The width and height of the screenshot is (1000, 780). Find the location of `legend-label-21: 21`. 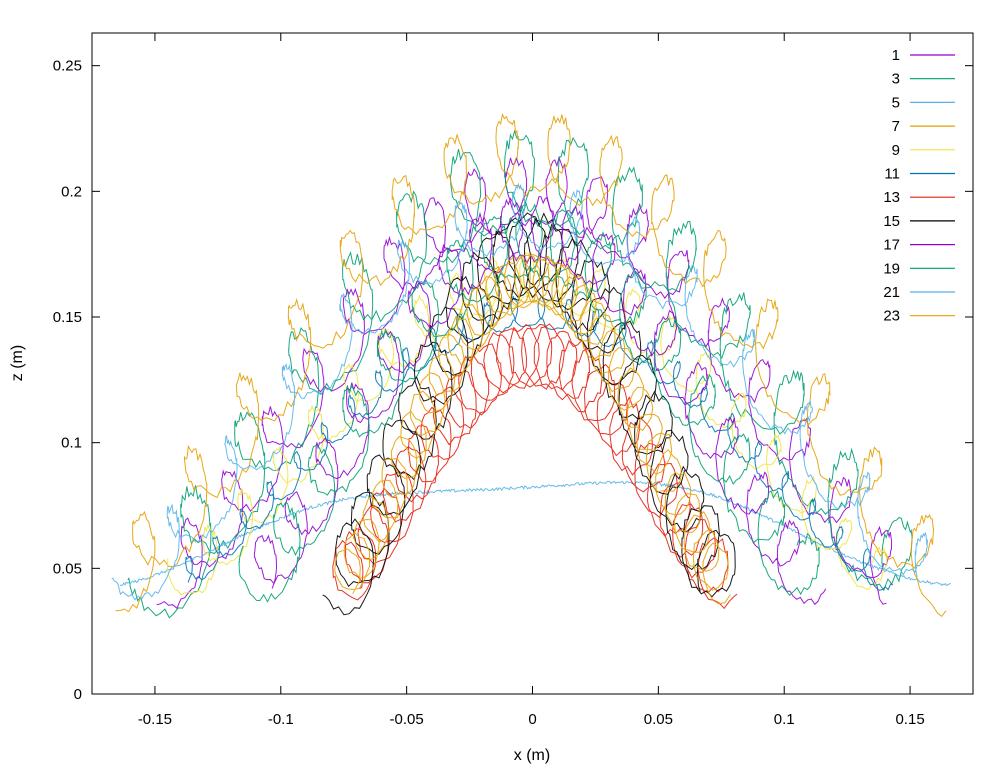

legend-label-21: 21 is located at coordinates (891, 292).